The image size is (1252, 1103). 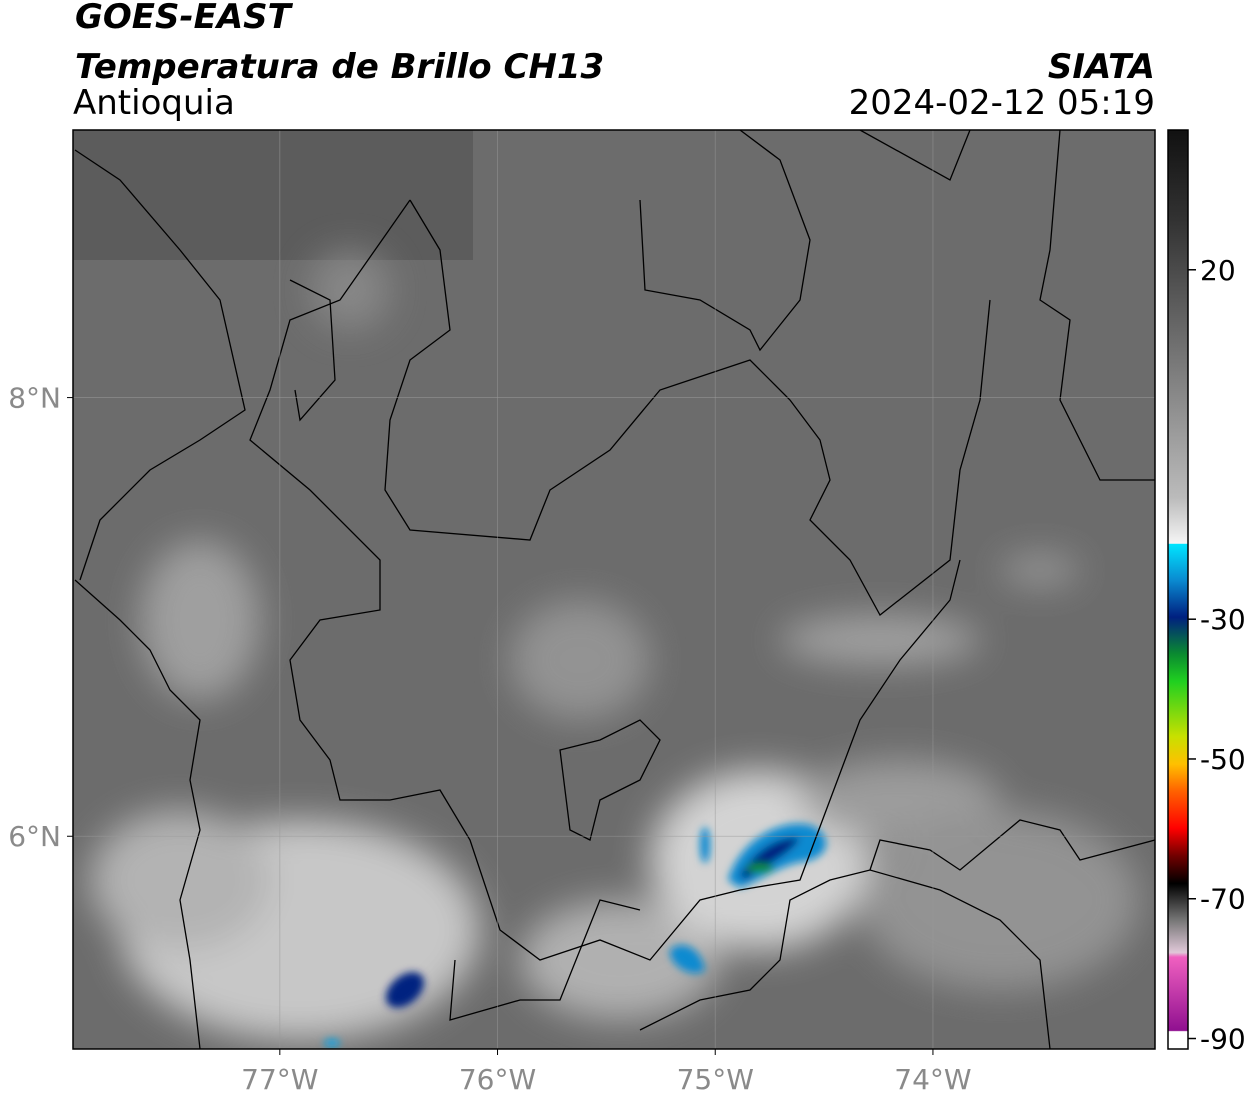 What do you see at coordinates (34, 398) in the screenshot?
I see `lat-tick-label: 8°N` at bounding box center [34, 398].